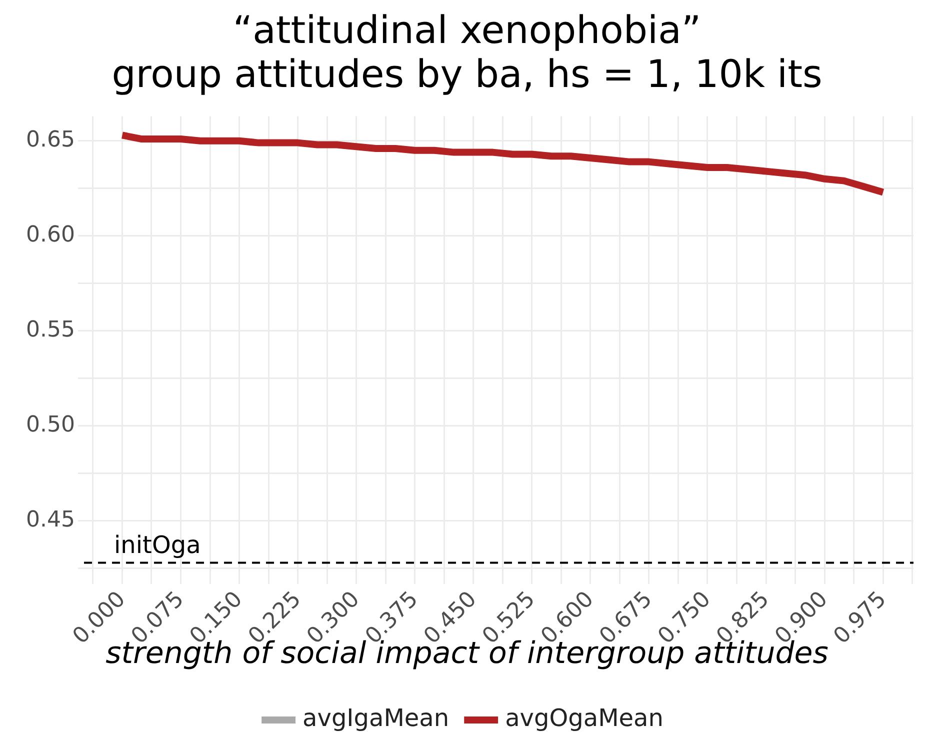  Describe the element at coordinates (376, 718) in the screenshot. I see `legend-label: avgIgaMean` at that location.